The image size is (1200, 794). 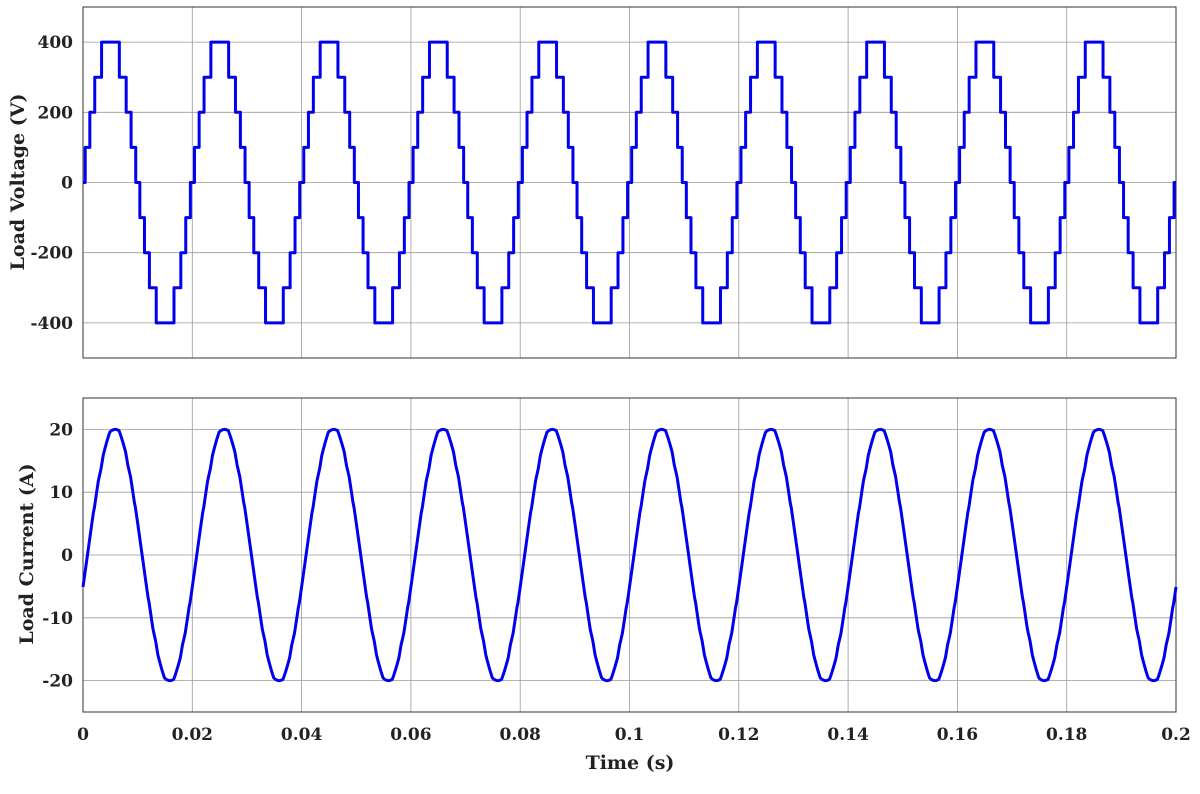 I want to click on time-x-axis-label: Time (s), so click(x=630, y=763).